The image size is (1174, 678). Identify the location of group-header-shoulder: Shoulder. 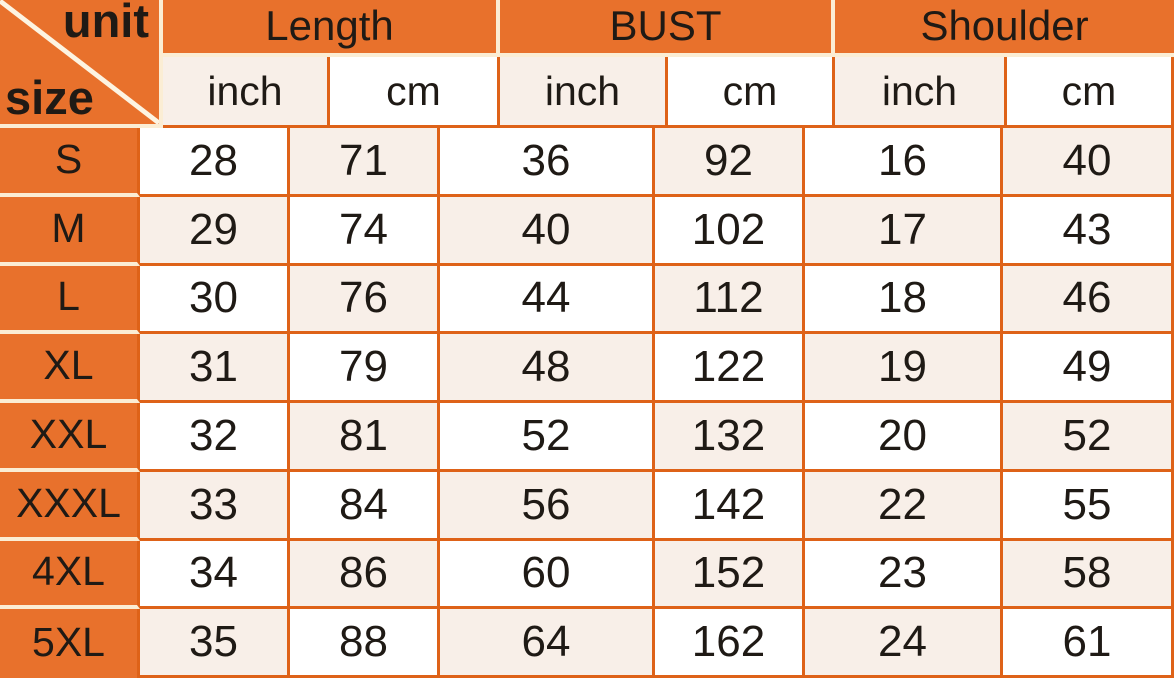
(1004, 28).